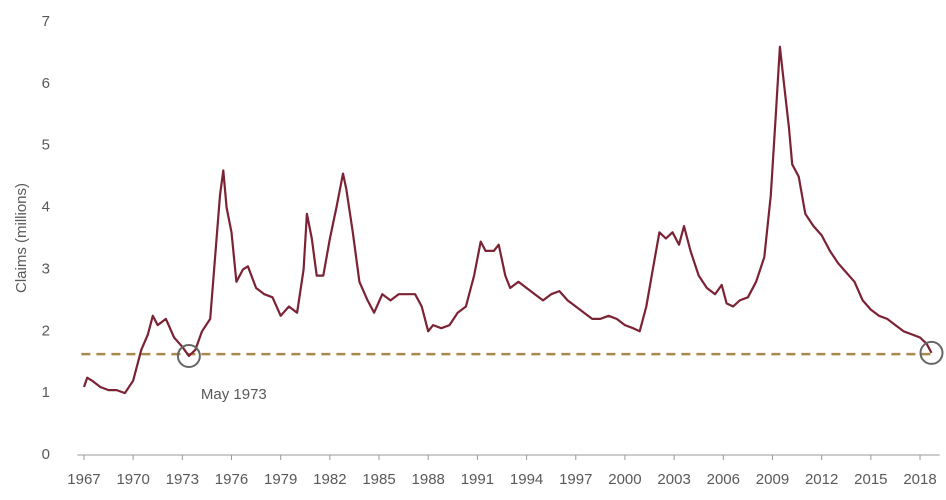  What do you see at coordinates (132, 479) in the screenshot?
I see `x-tick-label: 1970` at bounding box center [132, 479].